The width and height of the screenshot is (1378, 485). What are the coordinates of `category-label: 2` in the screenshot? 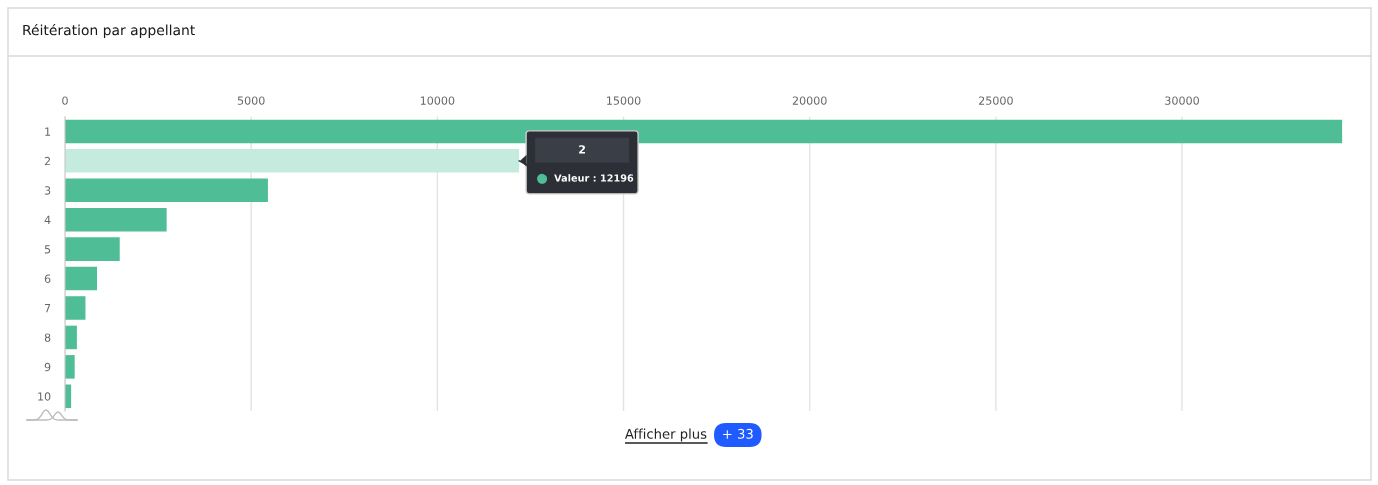 It's located at (582, 149).